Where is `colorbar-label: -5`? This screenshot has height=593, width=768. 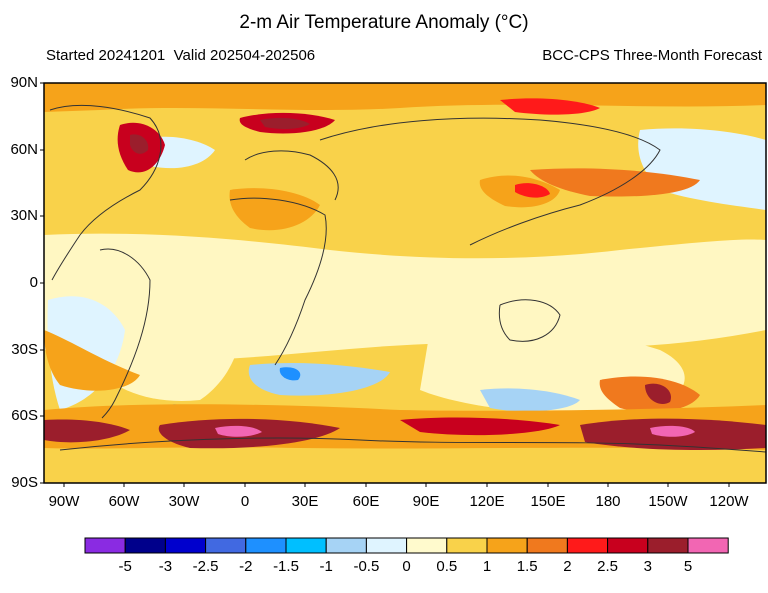 colorbar-label: -5 is located at coordinates (125, 566).